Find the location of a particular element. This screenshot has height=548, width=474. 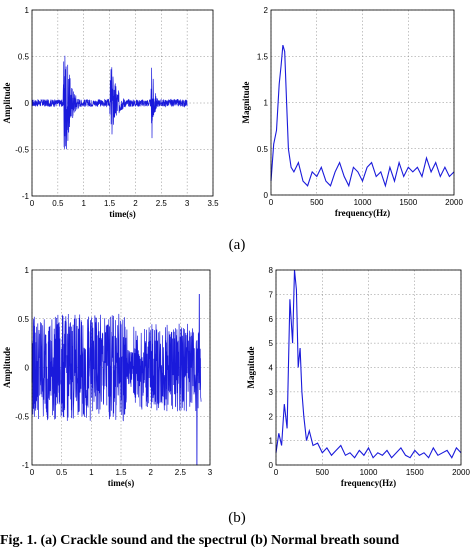

y-tick-label: 5 is located at coordinates (271, 343).